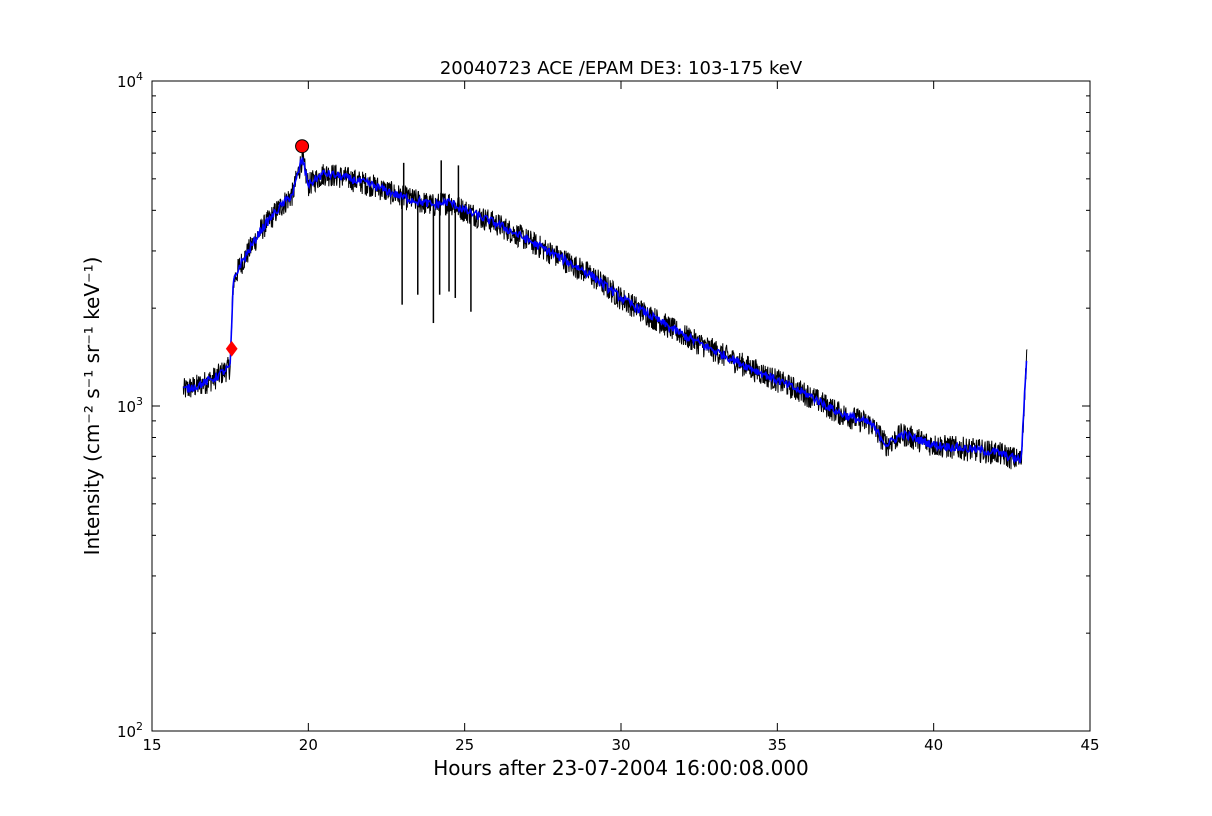 Image resolution: width=1212 pixels, height=816 pixels. What do you see at coordinates (621, 68) in the screenshot?
I see `chart-title: 20040723 ACE /EPAM DE3: 103-175 keV` at bounding box center [621, 68].